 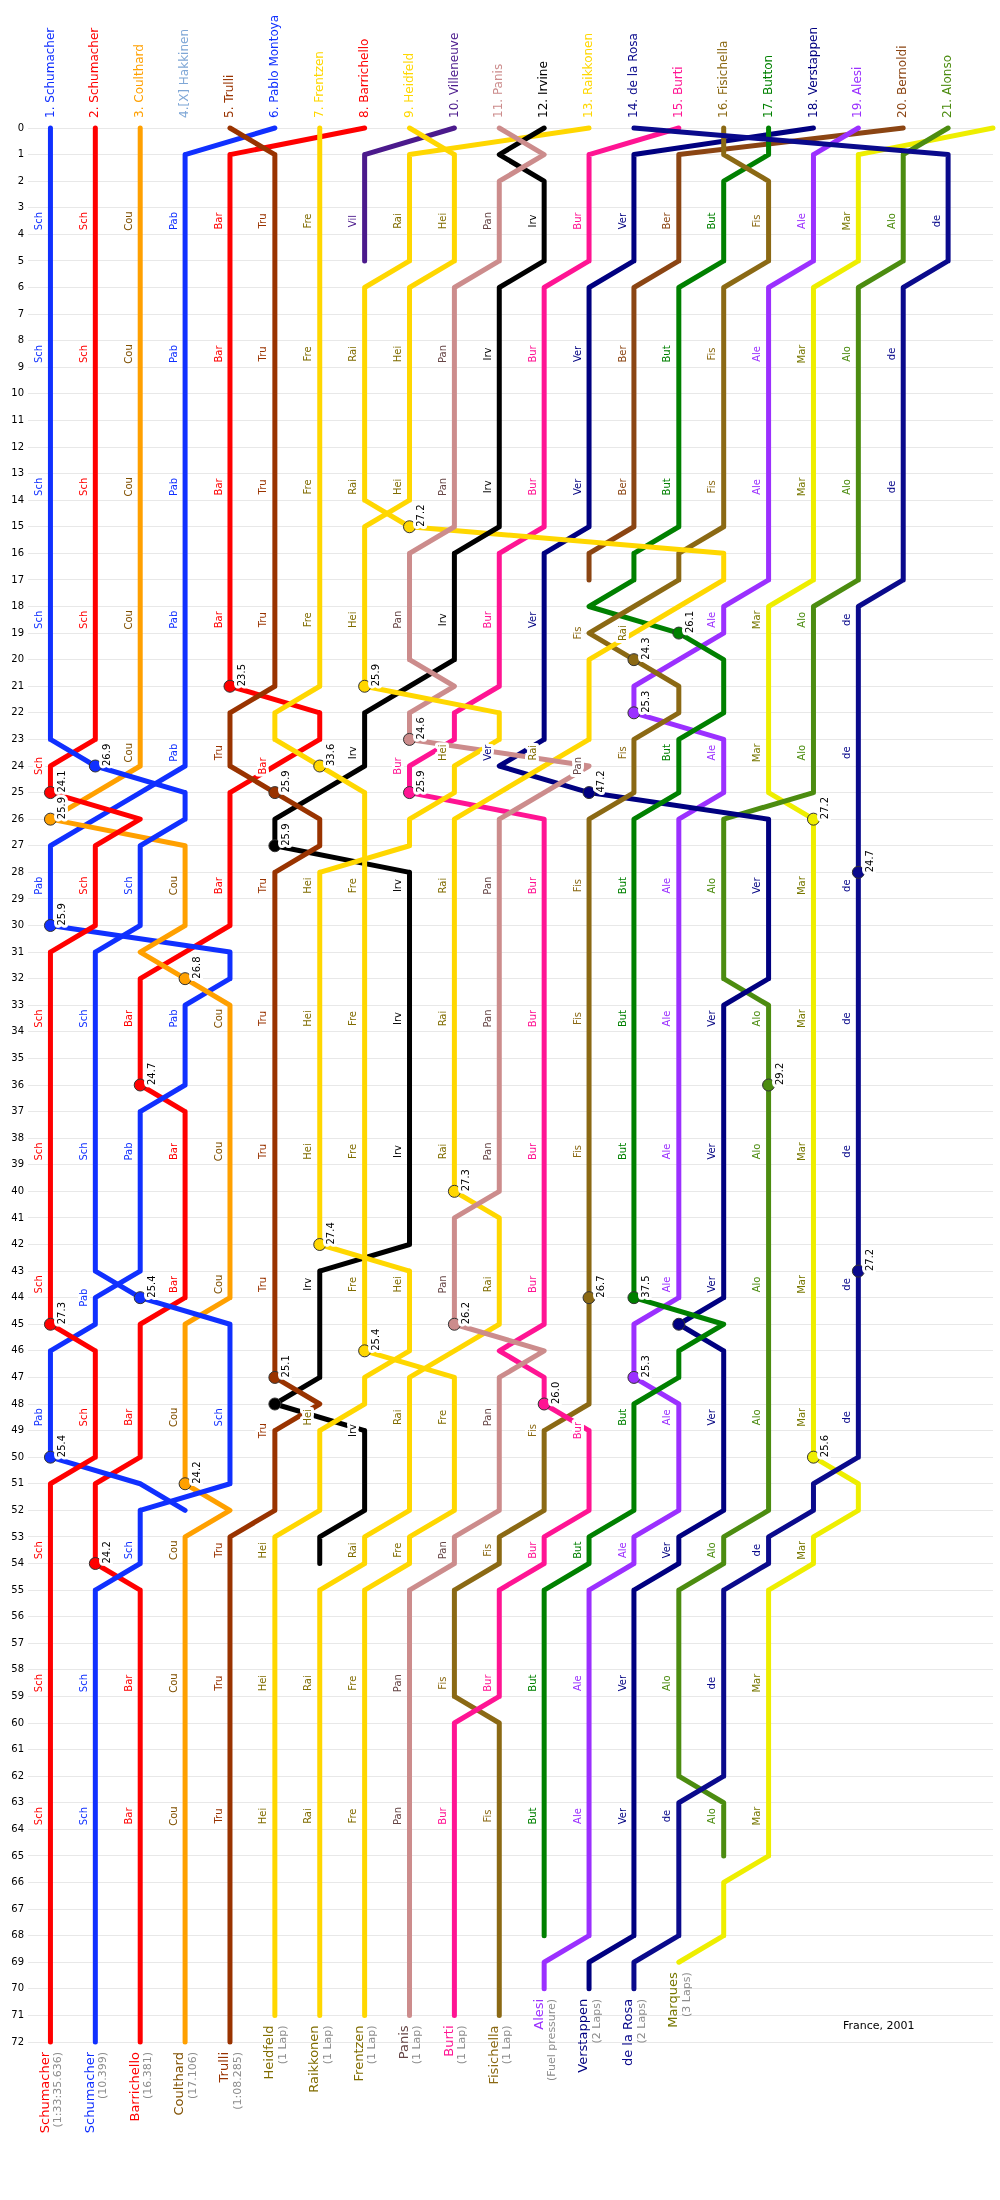 What do you see at coordinates (645, 648) in the screenshot?
I see `annotation: 24.3` at bounding box center [645, 648].